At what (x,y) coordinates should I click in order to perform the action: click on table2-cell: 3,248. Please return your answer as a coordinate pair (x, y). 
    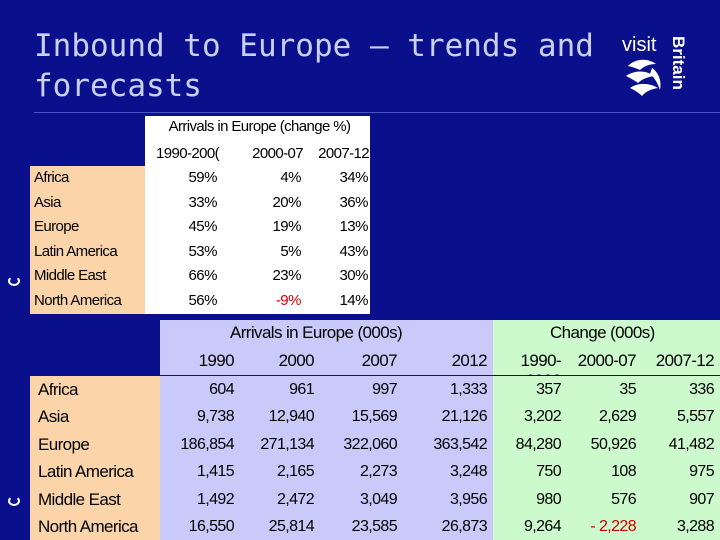
    Looking at the image, I should click on (448, 472).